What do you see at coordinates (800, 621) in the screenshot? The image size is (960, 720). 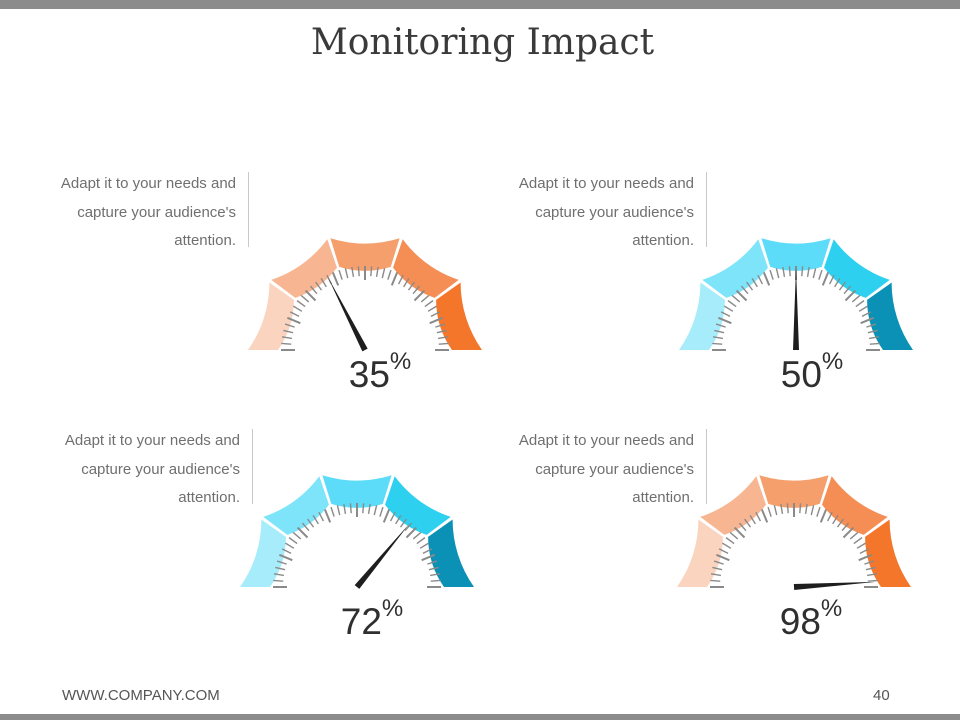 I see `gauge-value: 98` at bounding box center [800, 621].